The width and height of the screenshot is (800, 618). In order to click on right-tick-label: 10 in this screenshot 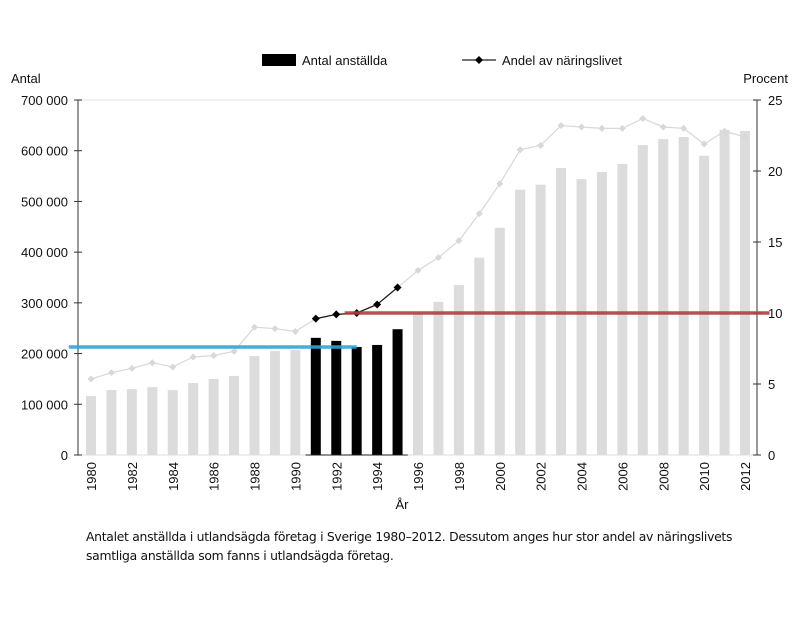, I will do `click(775, 313)`.